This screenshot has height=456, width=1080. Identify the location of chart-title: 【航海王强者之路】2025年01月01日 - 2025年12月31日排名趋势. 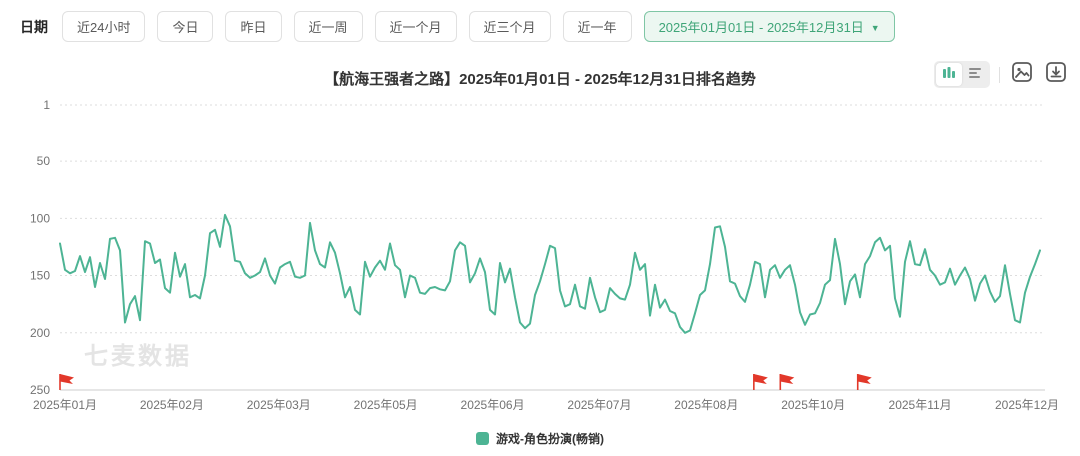
(540, 79).